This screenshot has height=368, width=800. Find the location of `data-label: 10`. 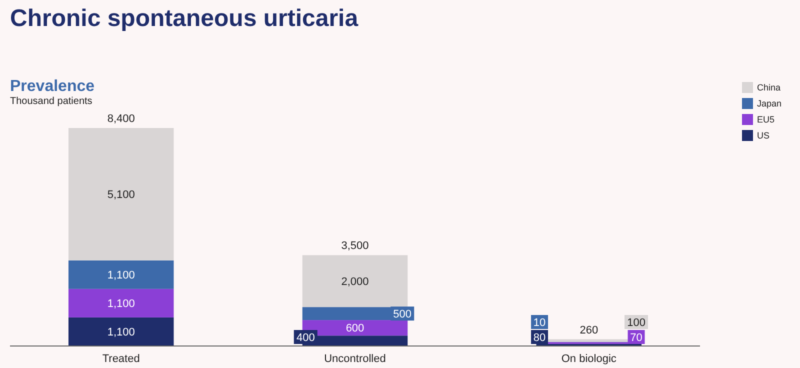

data-label: 10 is located at coordinates (539, 322).